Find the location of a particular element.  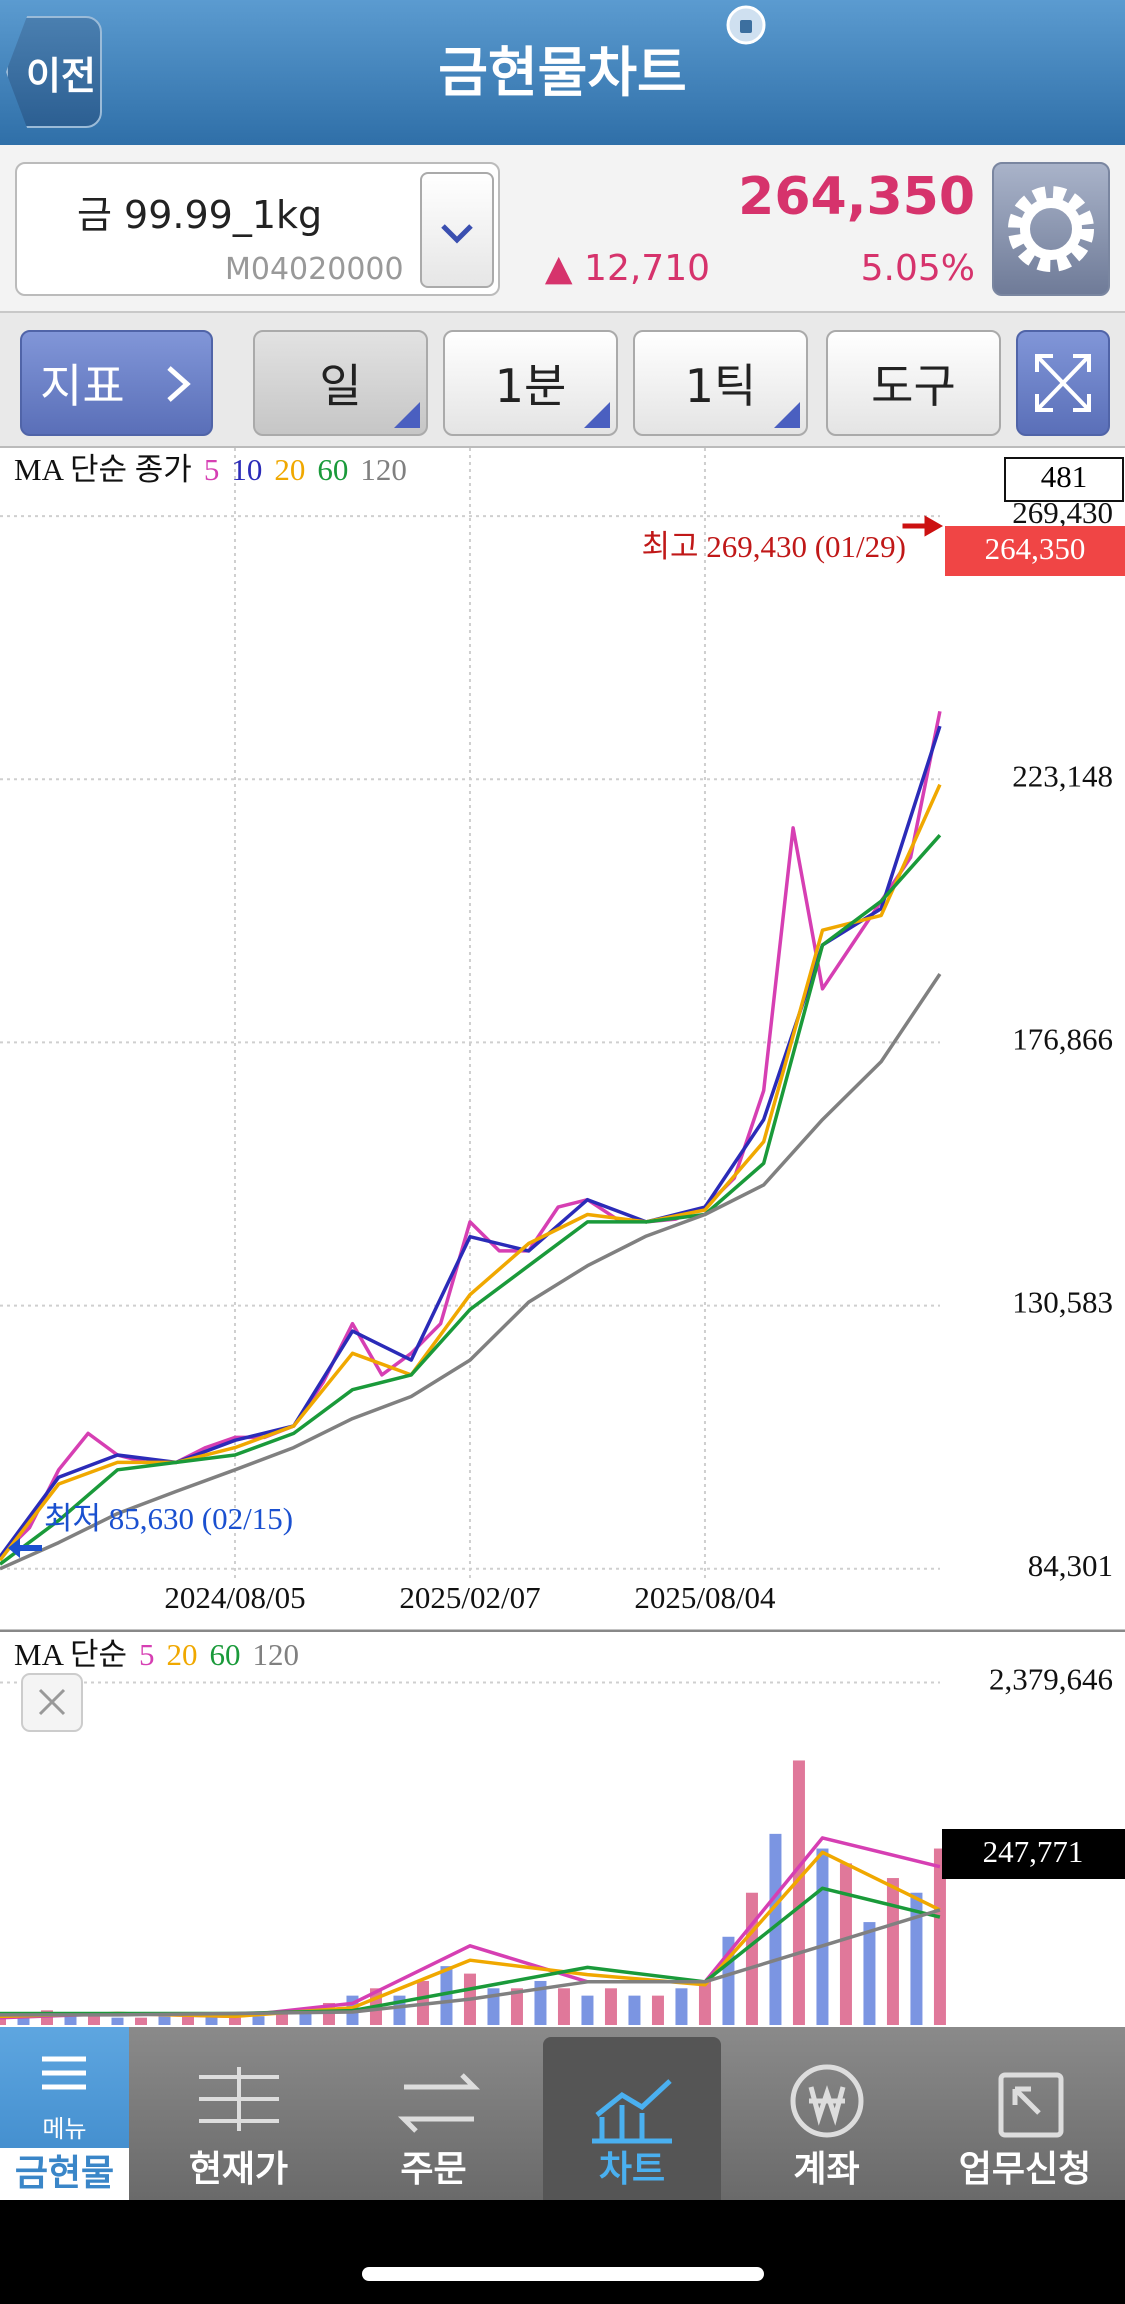

legend-entry: 60 is located at coordinates (225, 1654).